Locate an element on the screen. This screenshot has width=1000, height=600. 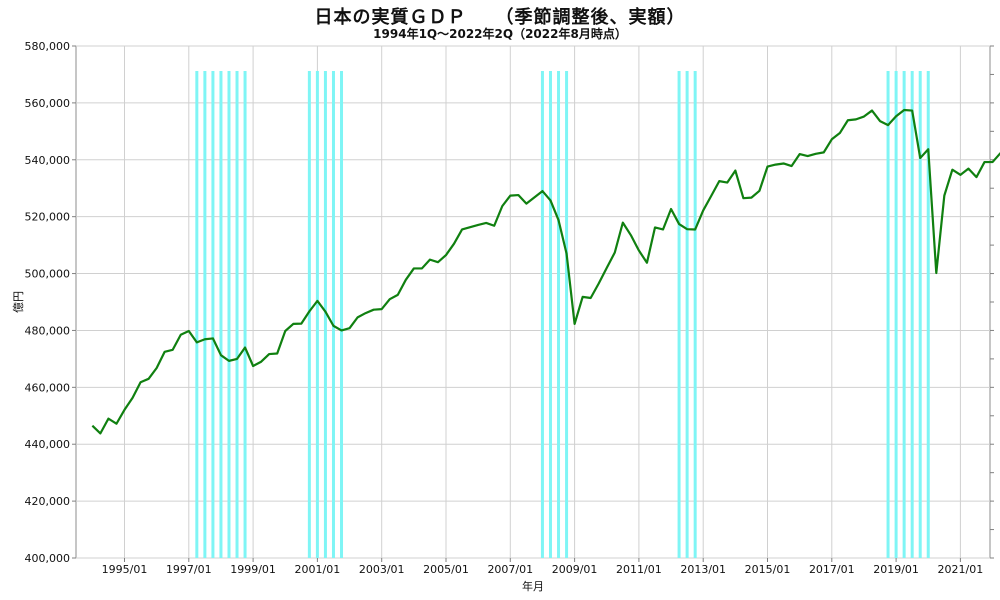
y-tick-label: 480,000 is located at coordinates (48, 330).